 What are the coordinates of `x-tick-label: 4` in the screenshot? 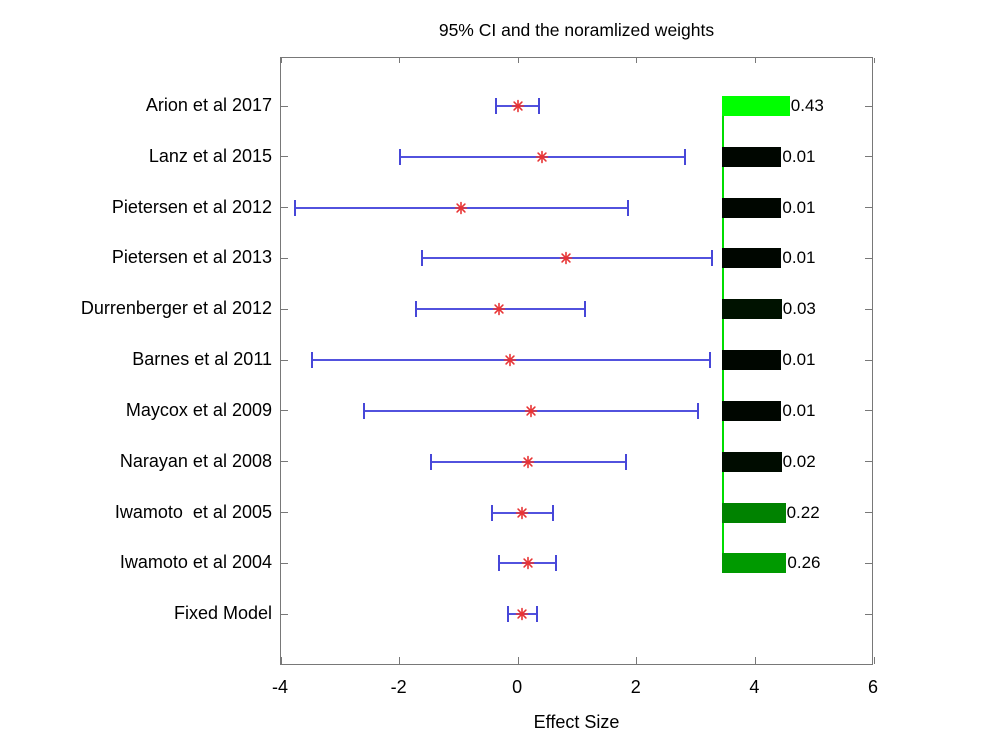 It's located at (754, 687).